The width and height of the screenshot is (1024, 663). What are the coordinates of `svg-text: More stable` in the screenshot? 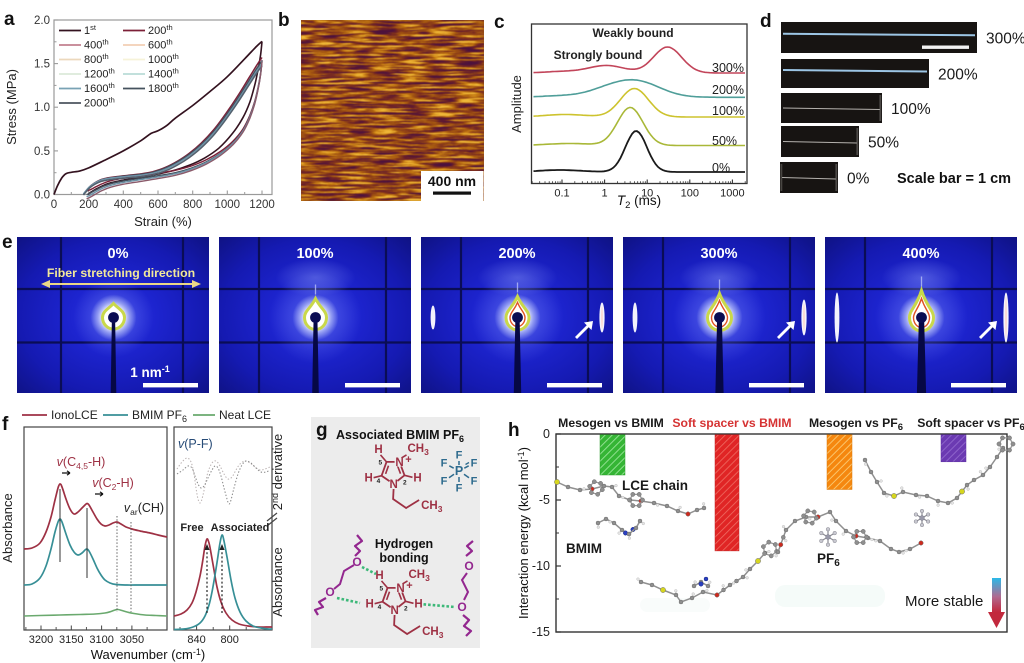 It's located at (944, 601).